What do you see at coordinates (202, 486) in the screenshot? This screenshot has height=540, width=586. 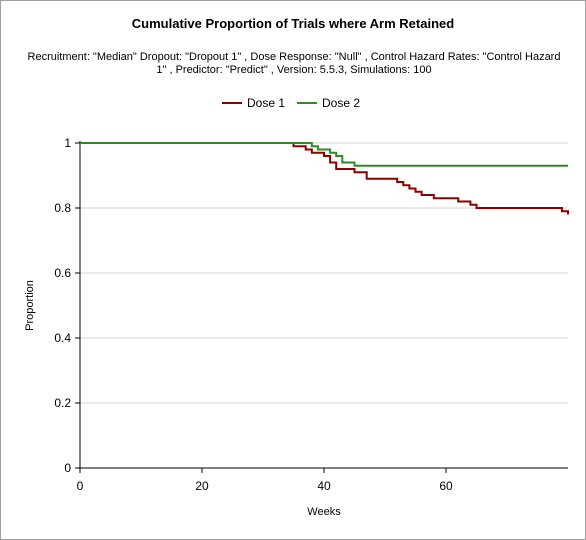 I see `x-tick-label: 20` at bounding box center [202, 486].